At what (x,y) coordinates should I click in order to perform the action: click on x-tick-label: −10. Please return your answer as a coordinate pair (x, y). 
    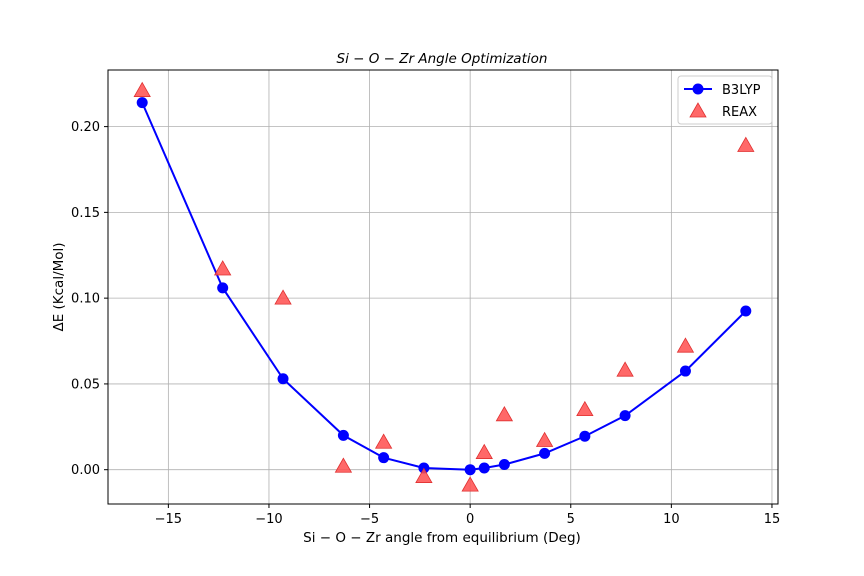
    Looking at the image, I should click on (268, 519).